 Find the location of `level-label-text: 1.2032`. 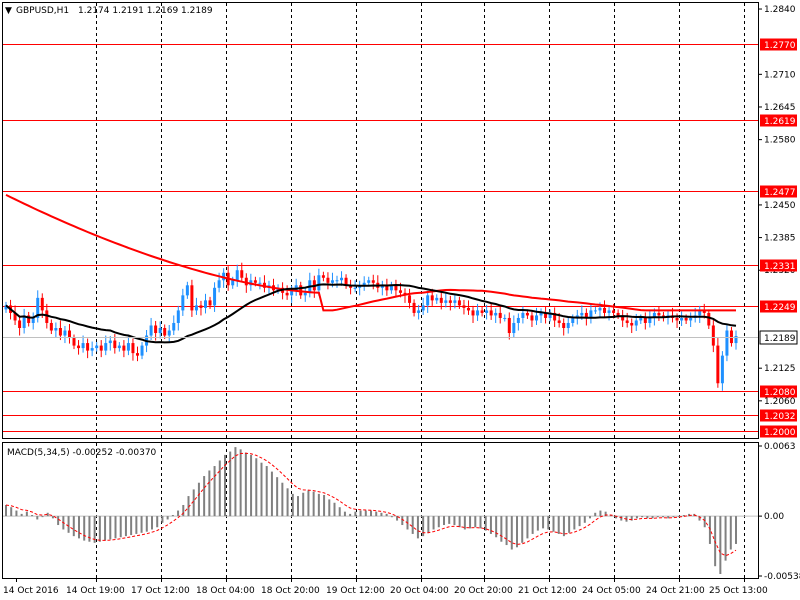

level-label-text: 1.2032 is located at coordinates (780, 417).